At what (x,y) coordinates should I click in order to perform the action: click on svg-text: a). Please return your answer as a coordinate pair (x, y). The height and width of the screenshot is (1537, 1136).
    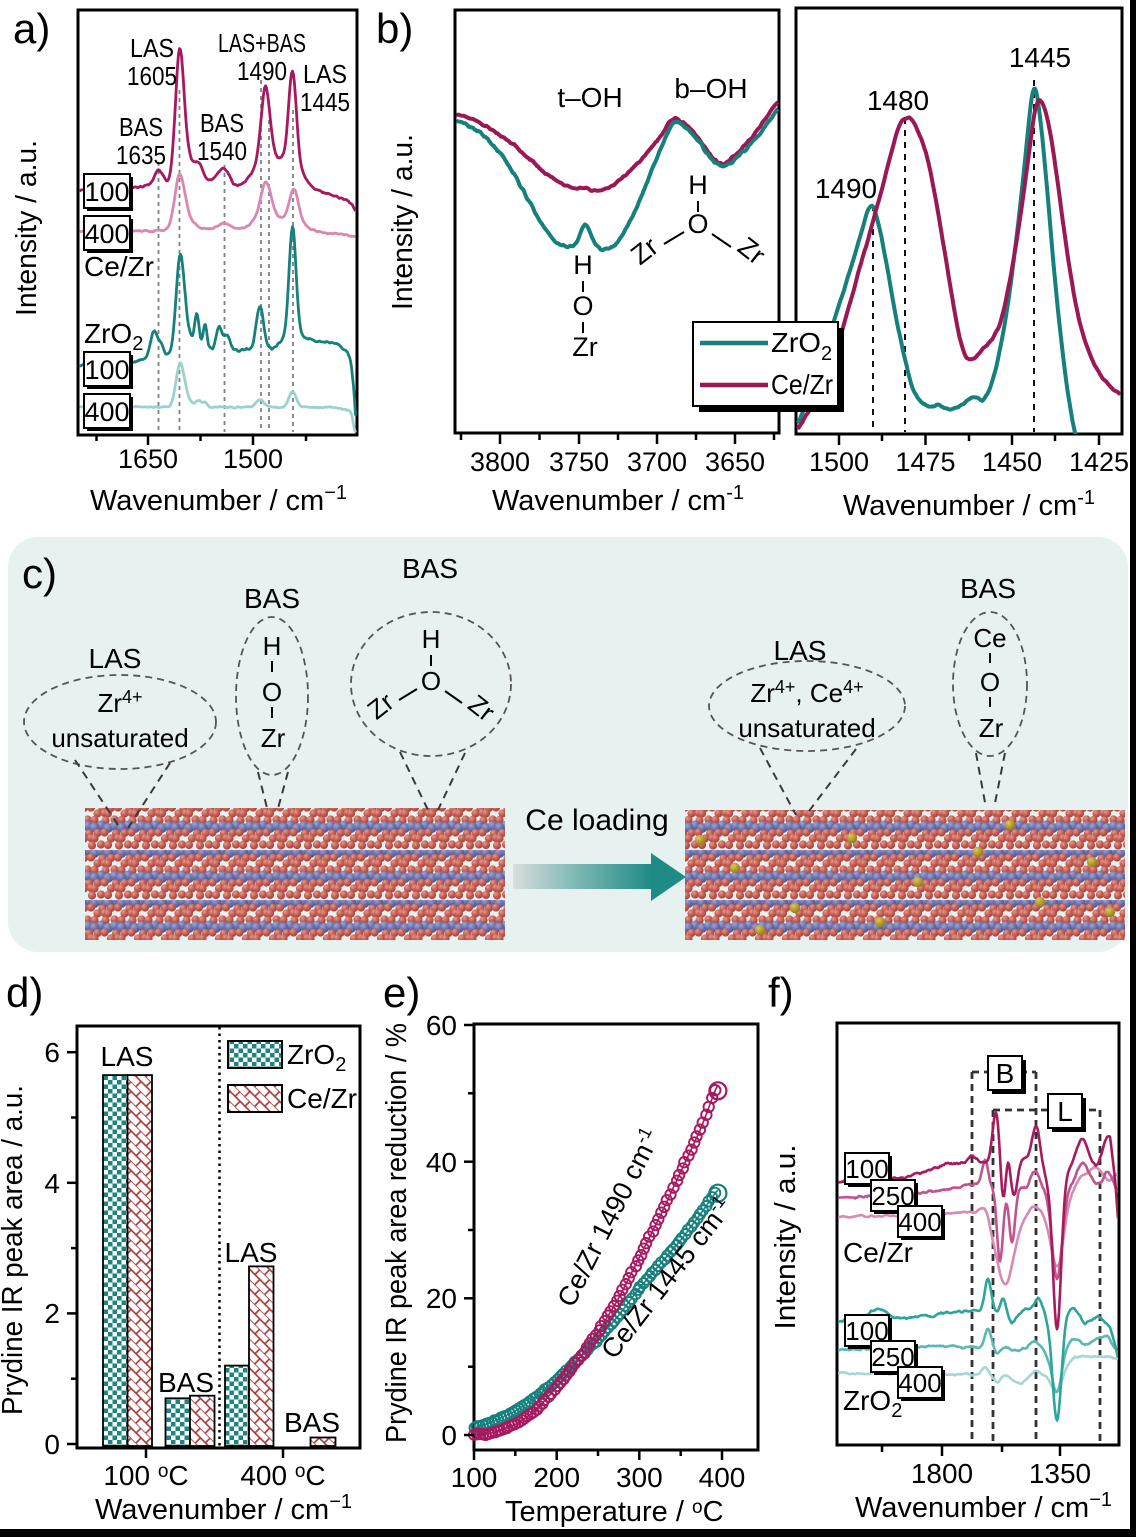
    Looking at the image, I should click on (31, 28).